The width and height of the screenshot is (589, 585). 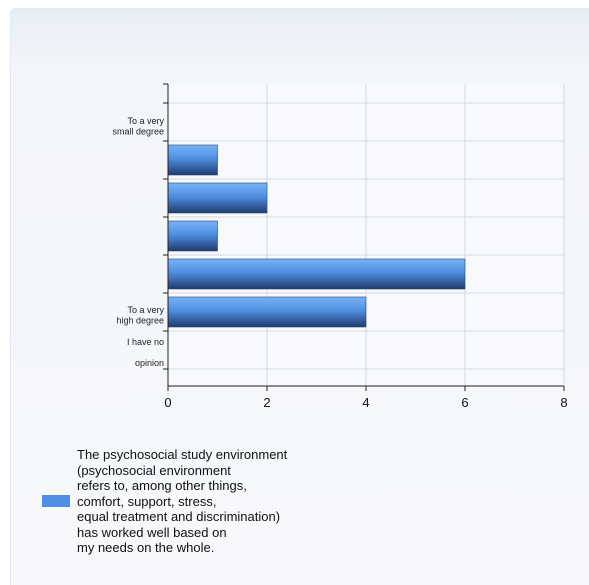 What do you see at coordinates (149, 363) in the screenshot?
I see `y-category-label-line: opinion` at bounding box center [149, 363].